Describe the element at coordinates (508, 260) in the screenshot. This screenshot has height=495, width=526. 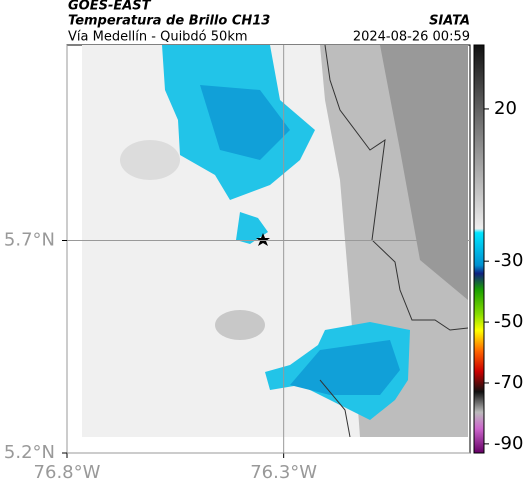
I see `colorbar-tick-label: -30` at that location.